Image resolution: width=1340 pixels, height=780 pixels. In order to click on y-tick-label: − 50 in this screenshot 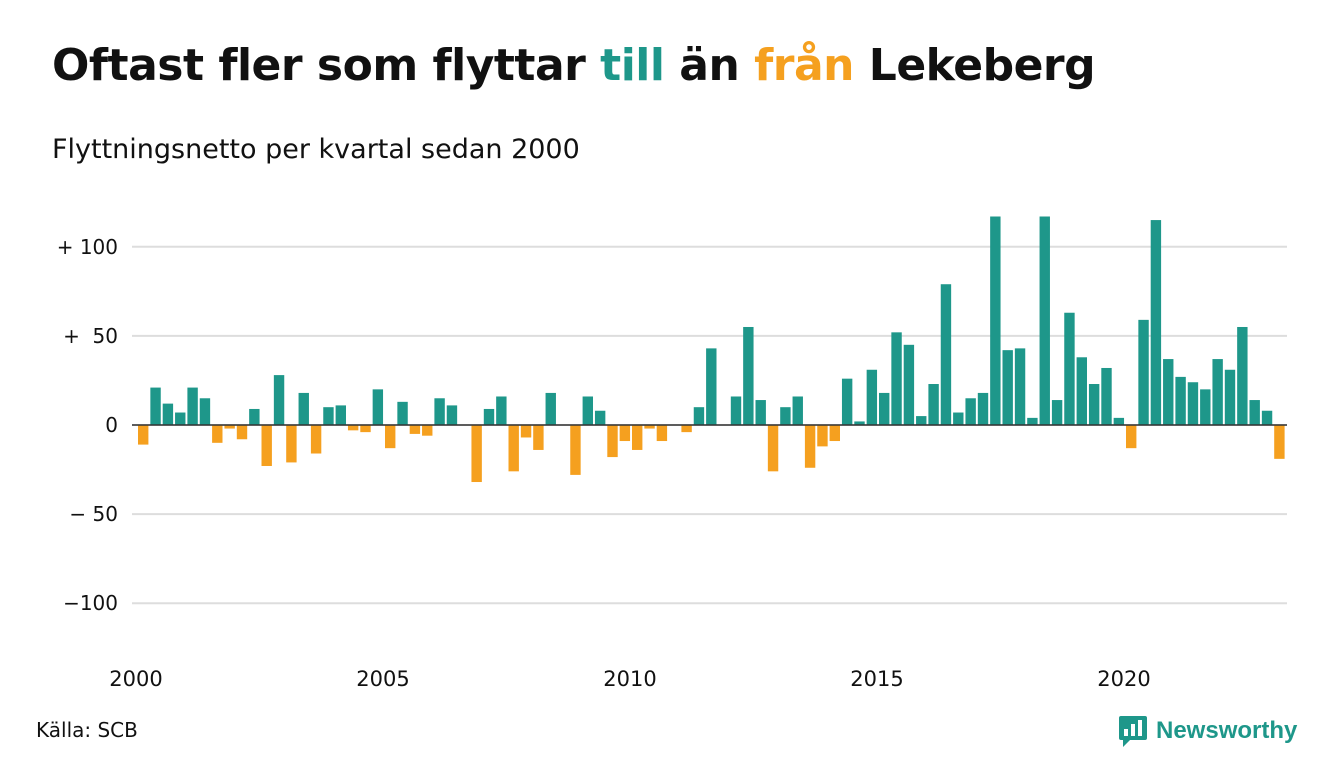, I will do `click(93, 514)`.